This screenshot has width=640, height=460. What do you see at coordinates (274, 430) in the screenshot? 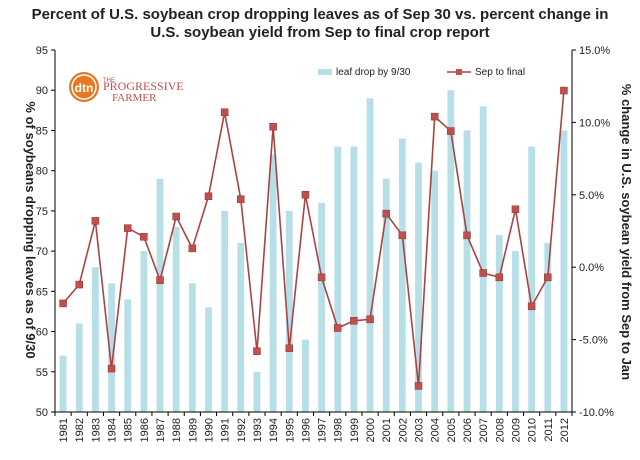
I see `x-tick-label-1994: 1994` at bounding box center [274, 430].